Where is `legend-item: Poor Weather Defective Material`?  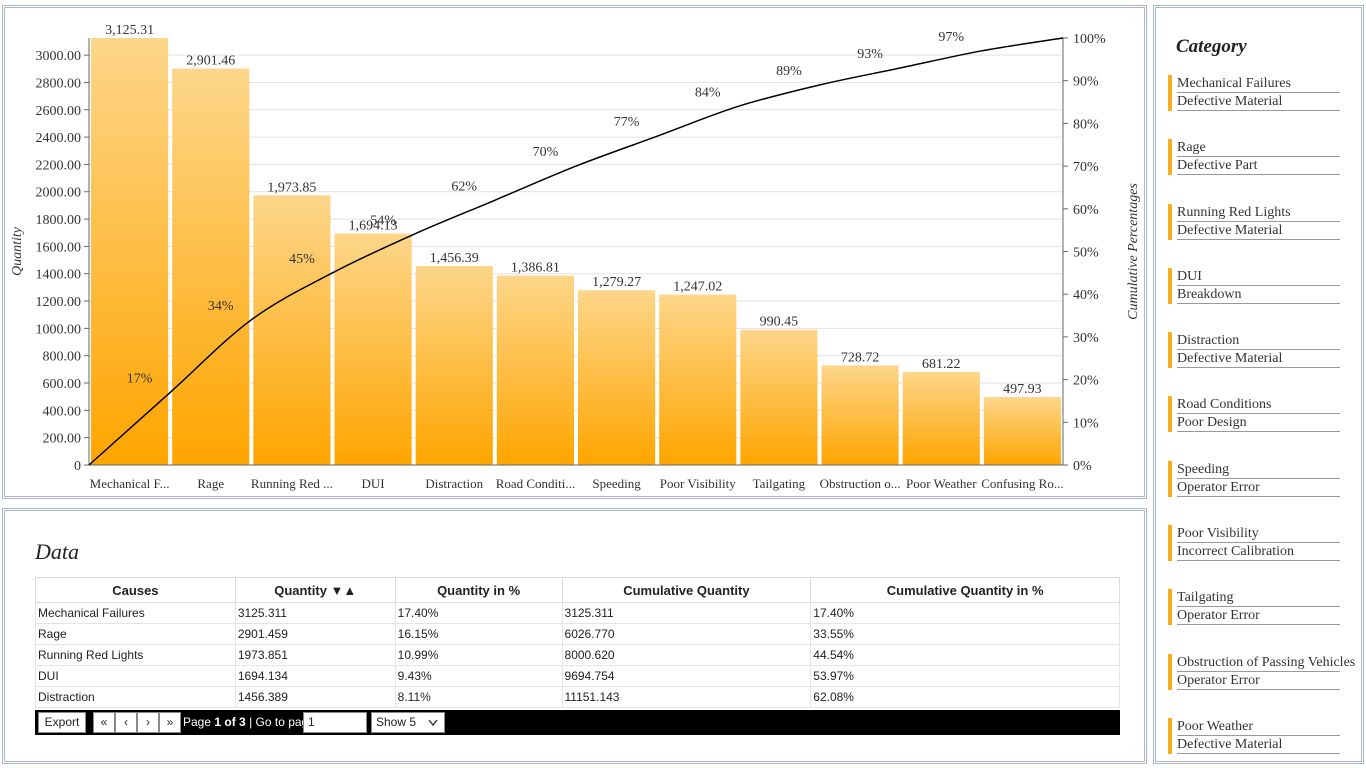
legend-item: Poor Weather Defective Material is located at coordinates (1254, 736).